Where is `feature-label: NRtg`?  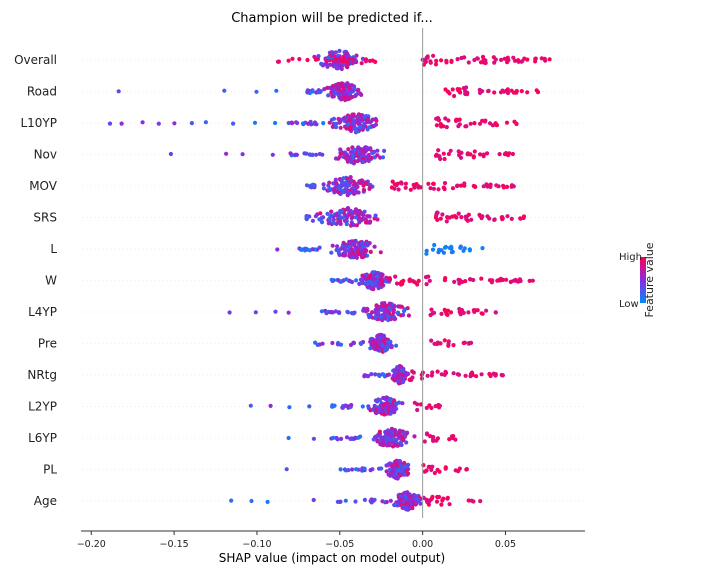
feature-label: NRtg is located at coordinates (42, 375).